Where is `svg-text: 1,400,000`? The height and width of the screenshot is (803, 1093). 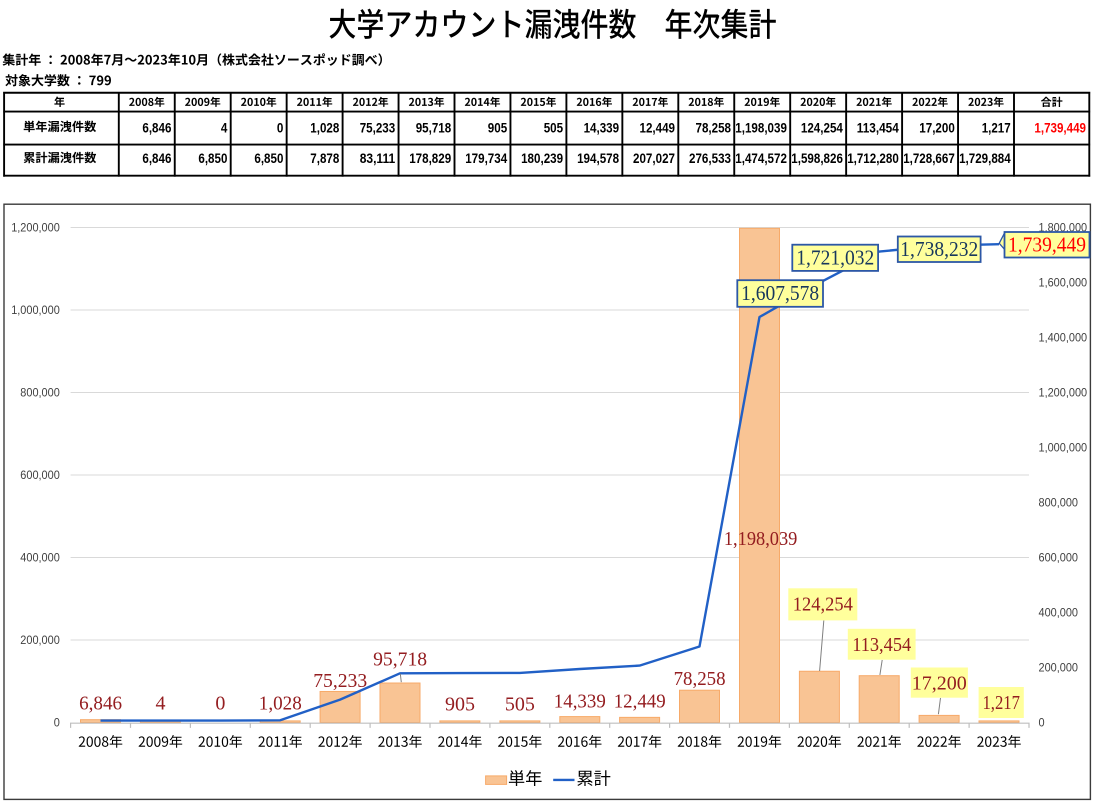
svg-text: 1,400,000 is located at coordinates (1063, 339).